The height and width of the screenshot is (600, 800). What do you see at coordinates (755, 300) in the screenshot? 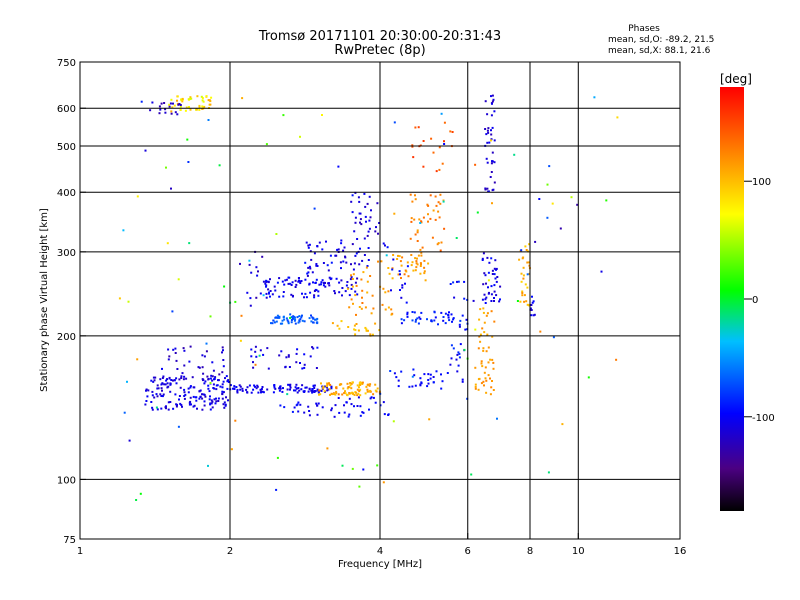
I see `colorbar-tick-label: 0` at bounding box center [755, 300].